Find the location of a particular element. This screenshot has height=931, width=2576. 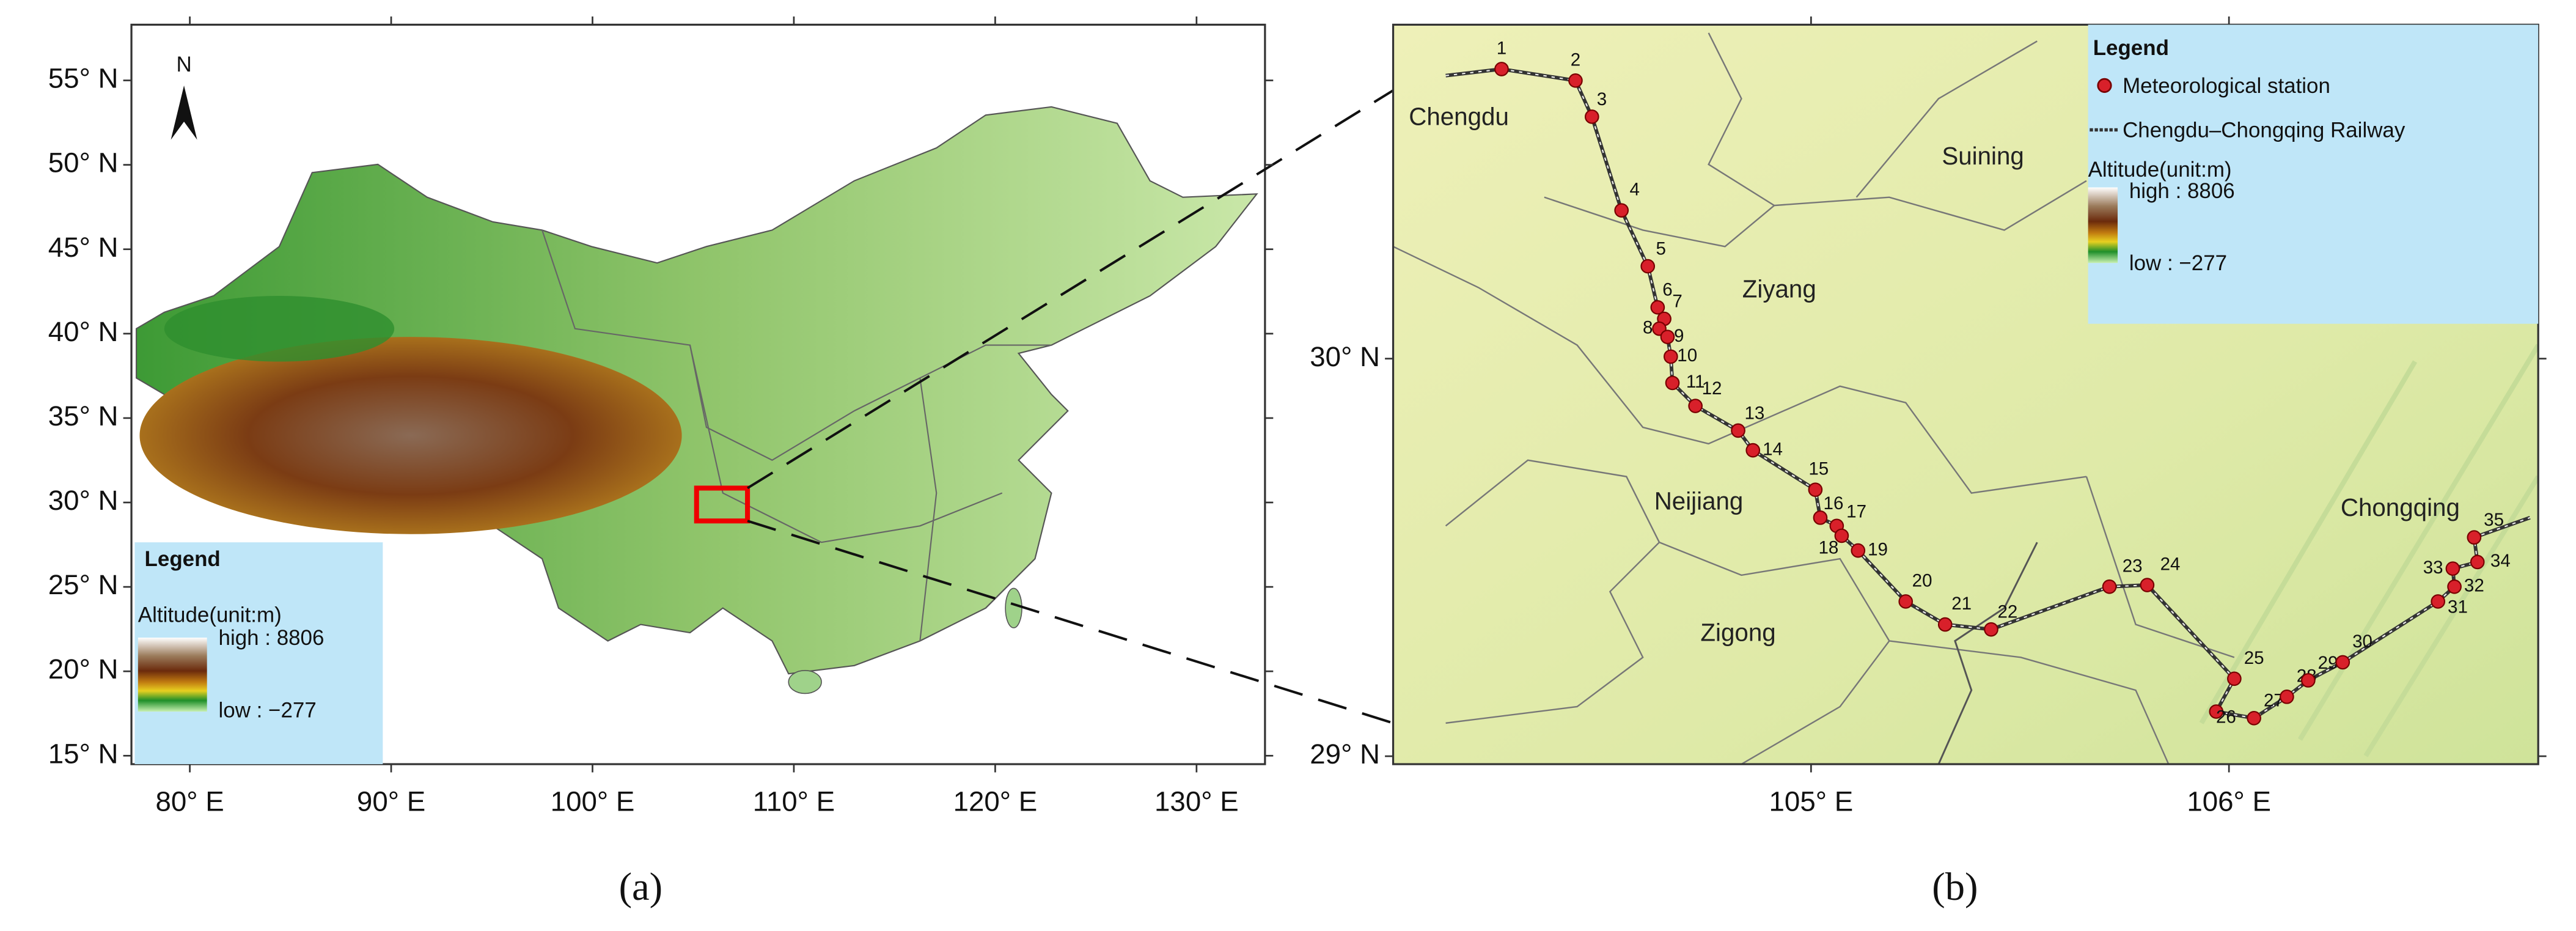

station-label: 1 is located at coordinates (1501, 49).